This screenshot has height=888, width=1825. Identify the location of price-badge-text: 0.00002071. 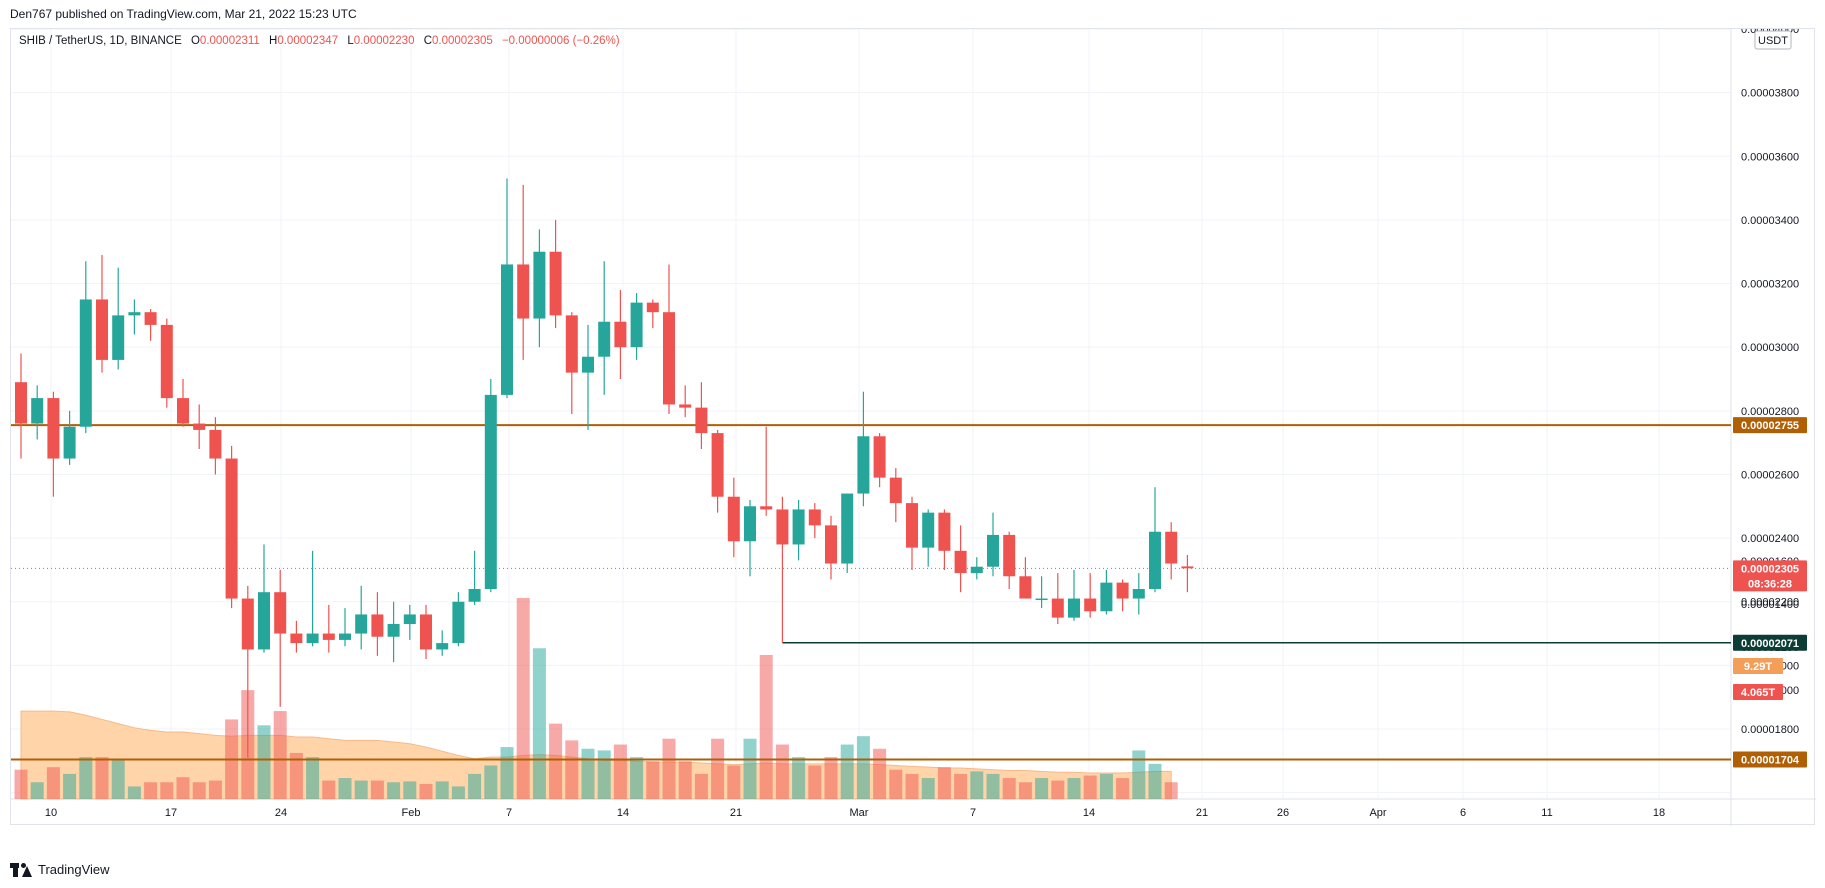
(1770, 644).